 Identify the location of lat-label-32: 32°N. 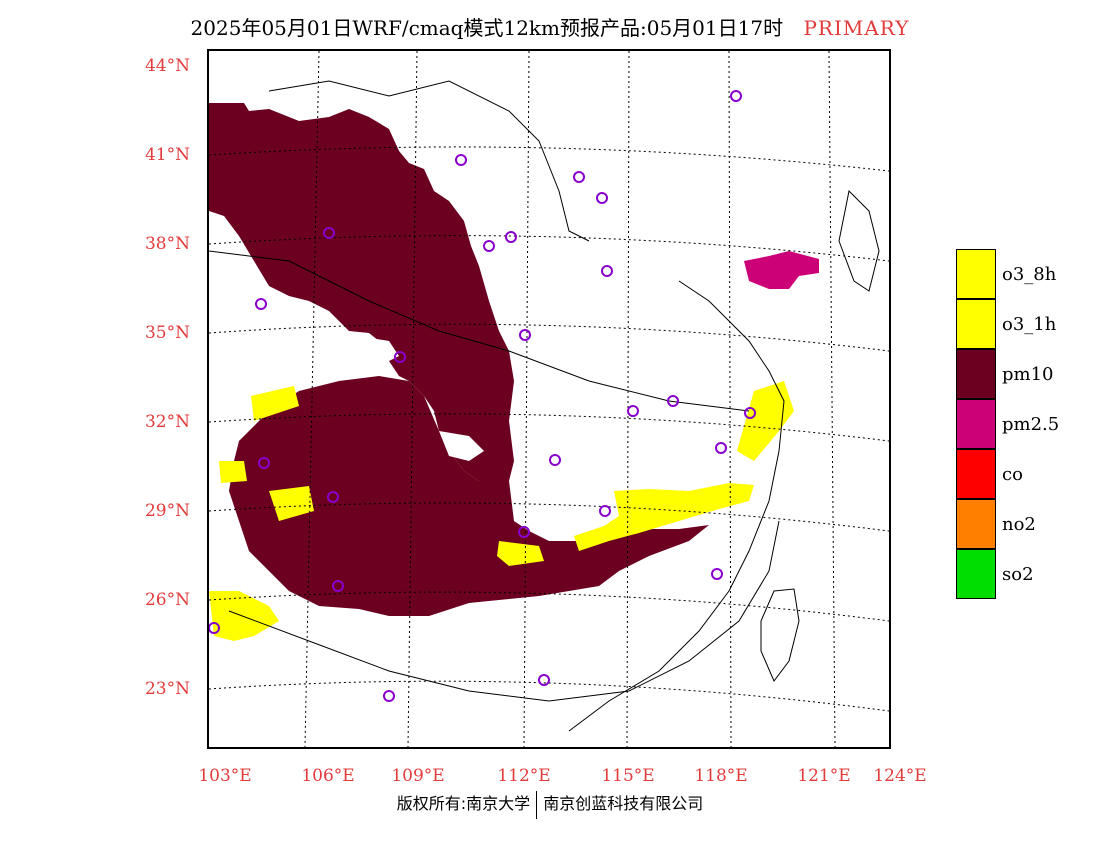
(167, 422).